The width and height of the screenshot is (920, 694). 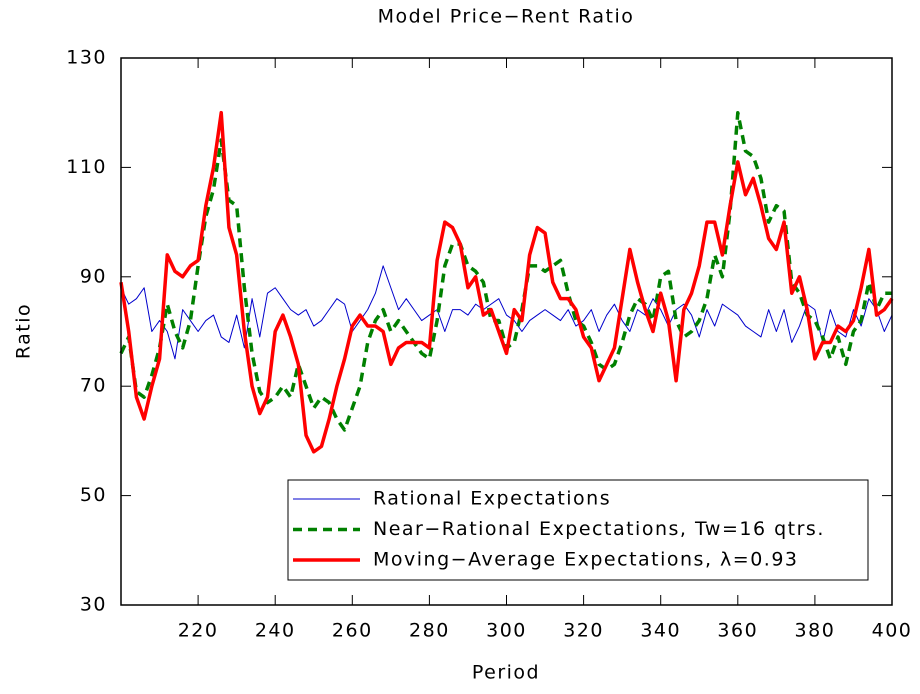 What do you see at coordinates (93, 276) in the screenshot?
I see `y-tick-label: 90` at bounding box center [93, 276].